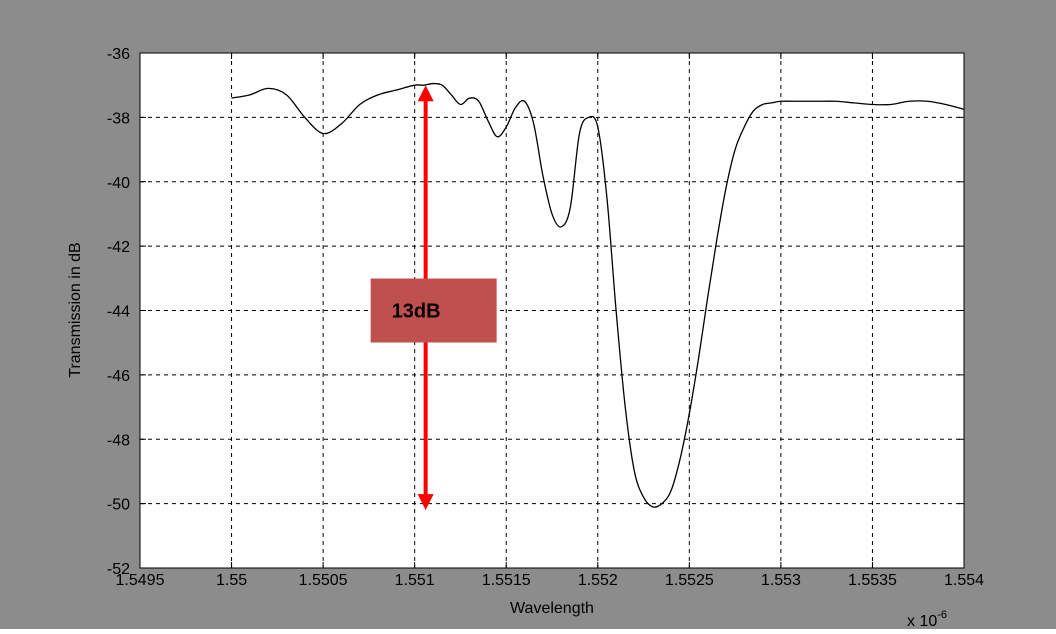 This screenshot has width=1056, height=634. What do you see at coordinates (425, 93) in the screenshot?
I see `arrow-head-top` at bounding box center [425, 93].